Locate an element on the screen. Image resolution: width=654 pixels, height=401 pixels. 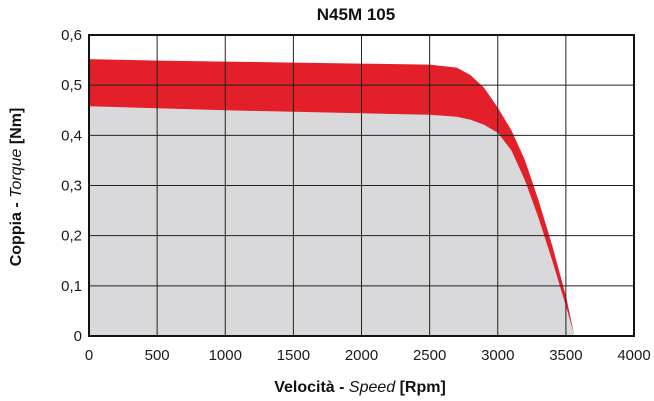
y-tick-label: 0,6 is located at coordinates (71, 35).